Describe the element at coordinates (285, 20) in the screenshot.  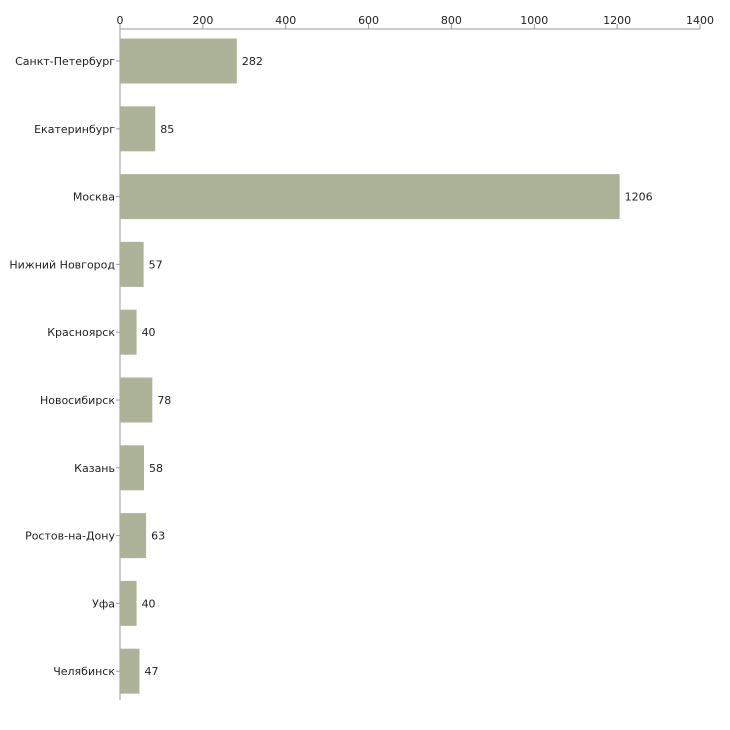
I see `x-tick-label: 400` at that location.